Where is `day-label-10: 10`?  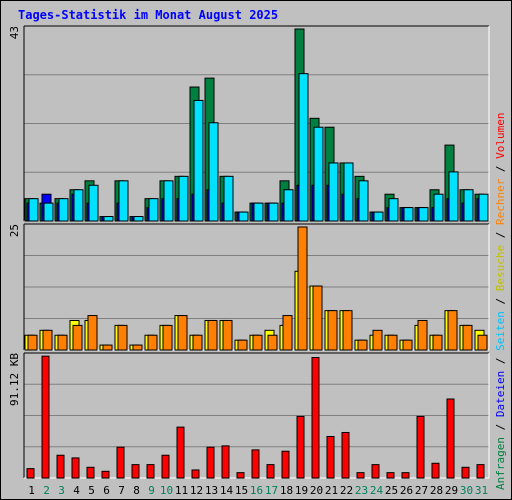 day-label-10: 10 is located at coordinates (166, 490).